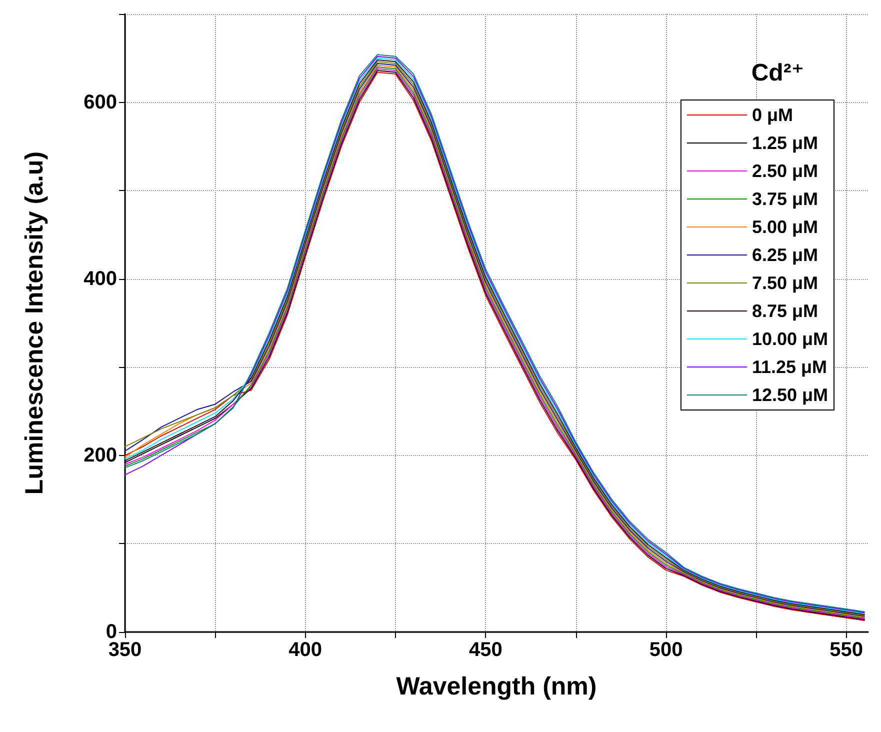 This screenshot has width=881, height=732. What do you see at coordinates (785, 311) in the screenshot?
I see `legend-label: 8.75 μM` at bounding box center [785, 311].